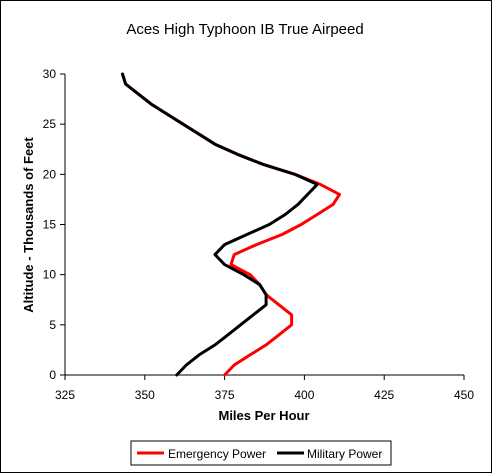 The image size is (492, 473). Describe the element at coordinates (50, 225) in the screenshot. I see `y-tick-label: 15` at that location.